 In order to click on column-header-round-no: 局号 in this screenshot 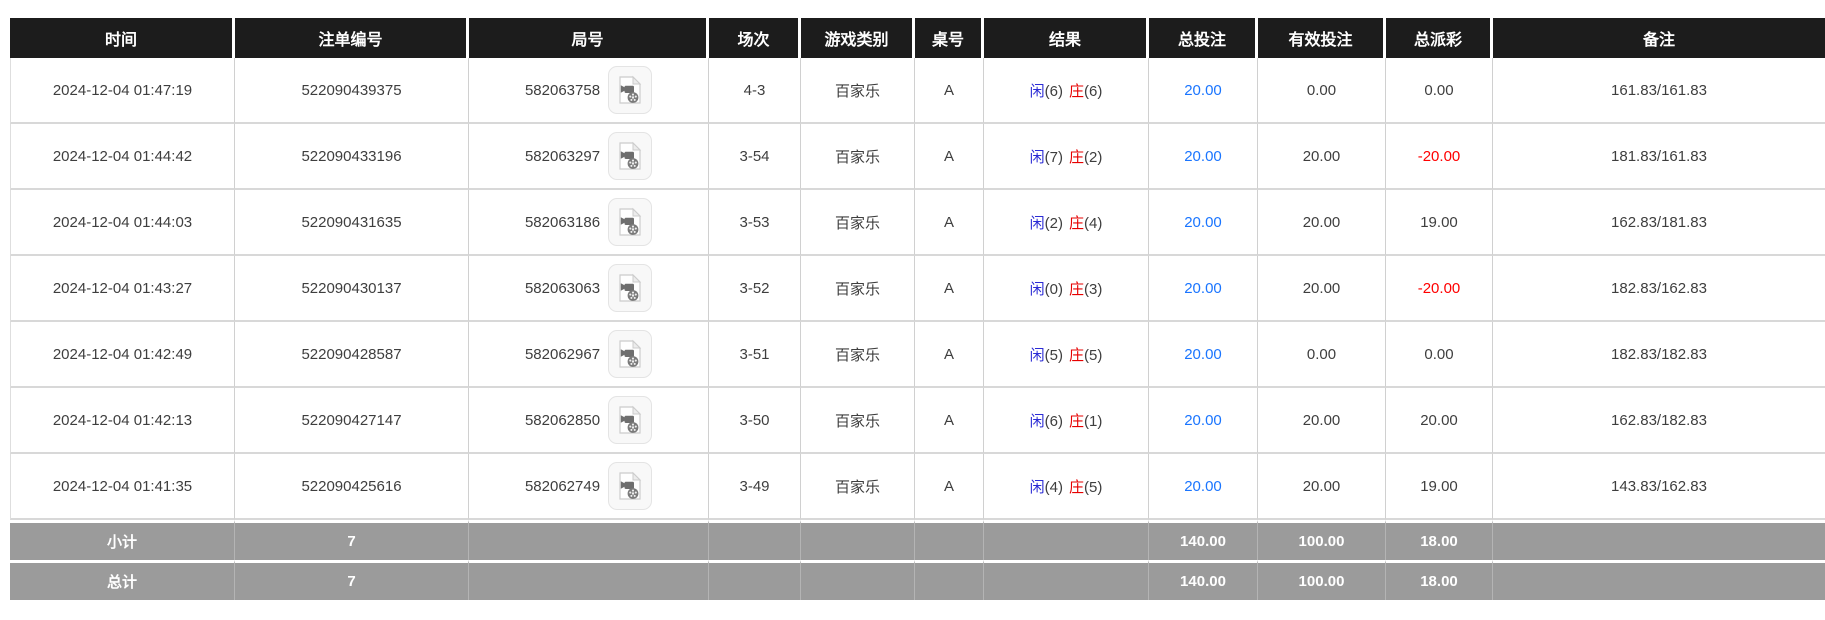, I will do `click(589, 38)`.